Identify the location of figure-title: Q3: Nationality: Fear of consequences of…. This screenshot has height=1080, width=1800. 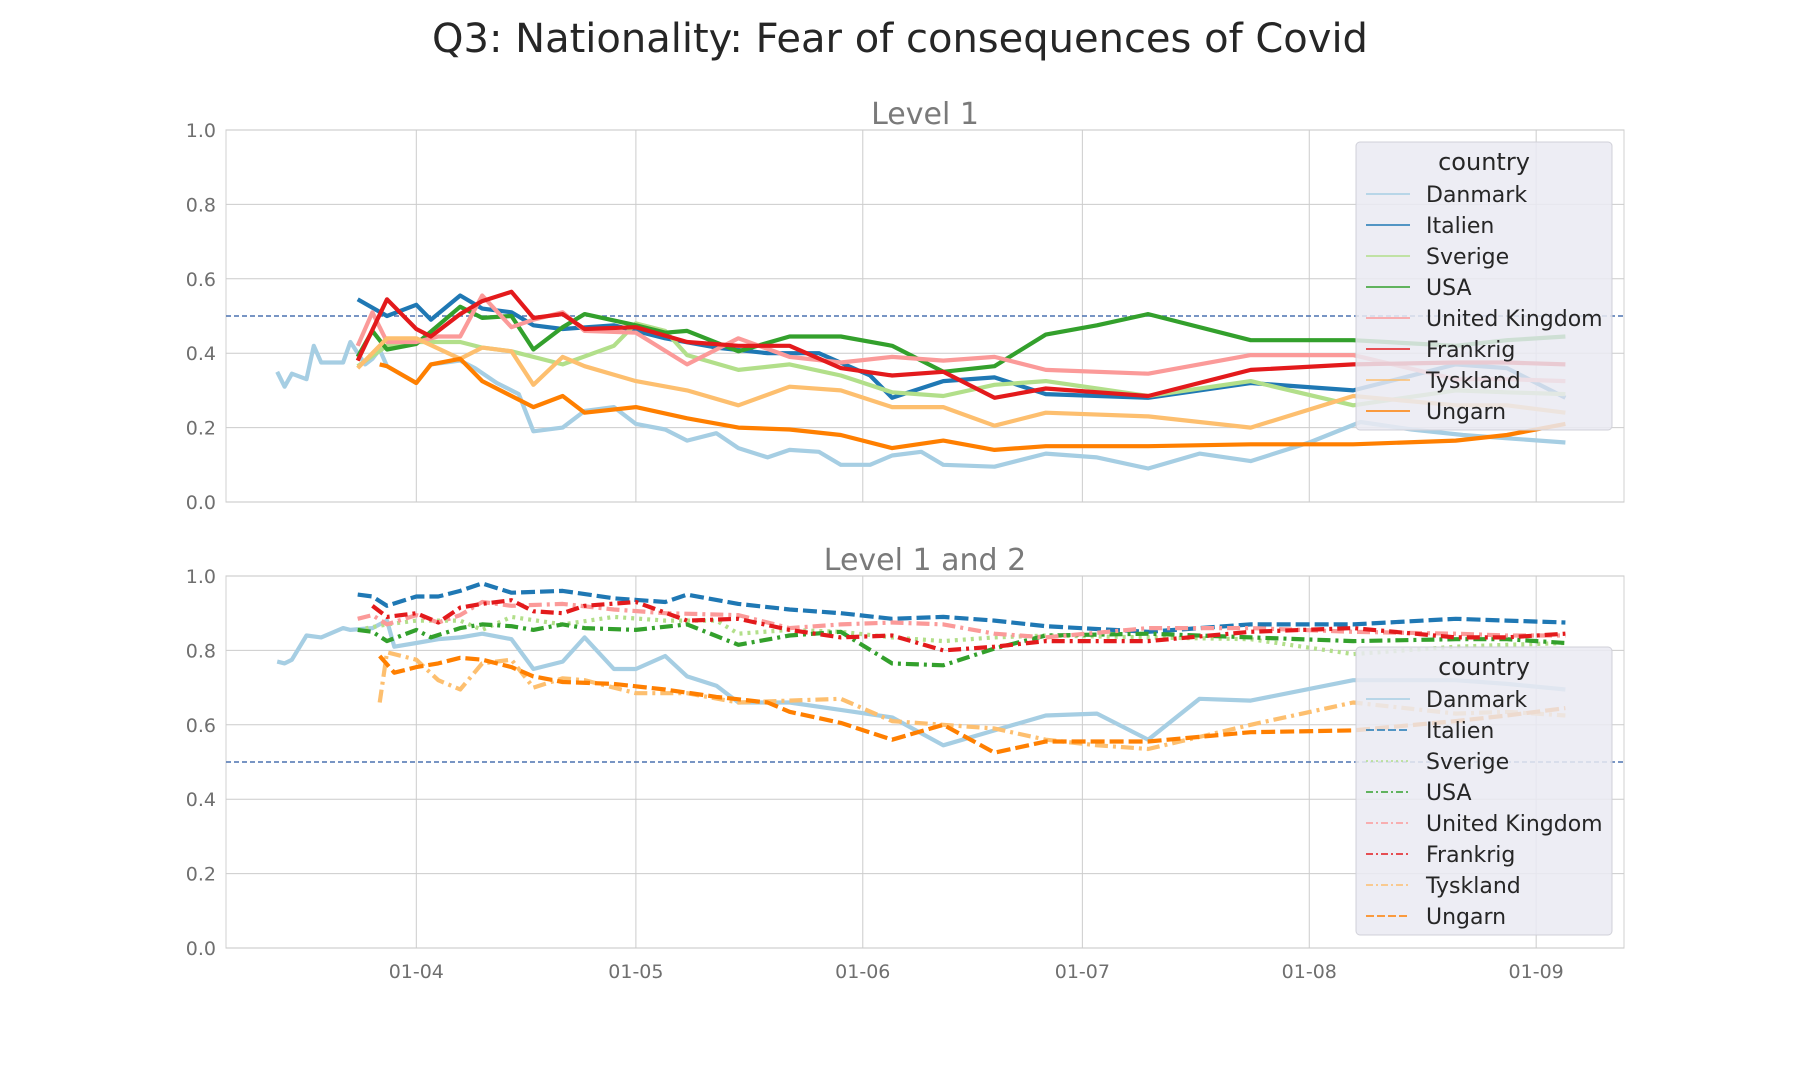
(900, 39).